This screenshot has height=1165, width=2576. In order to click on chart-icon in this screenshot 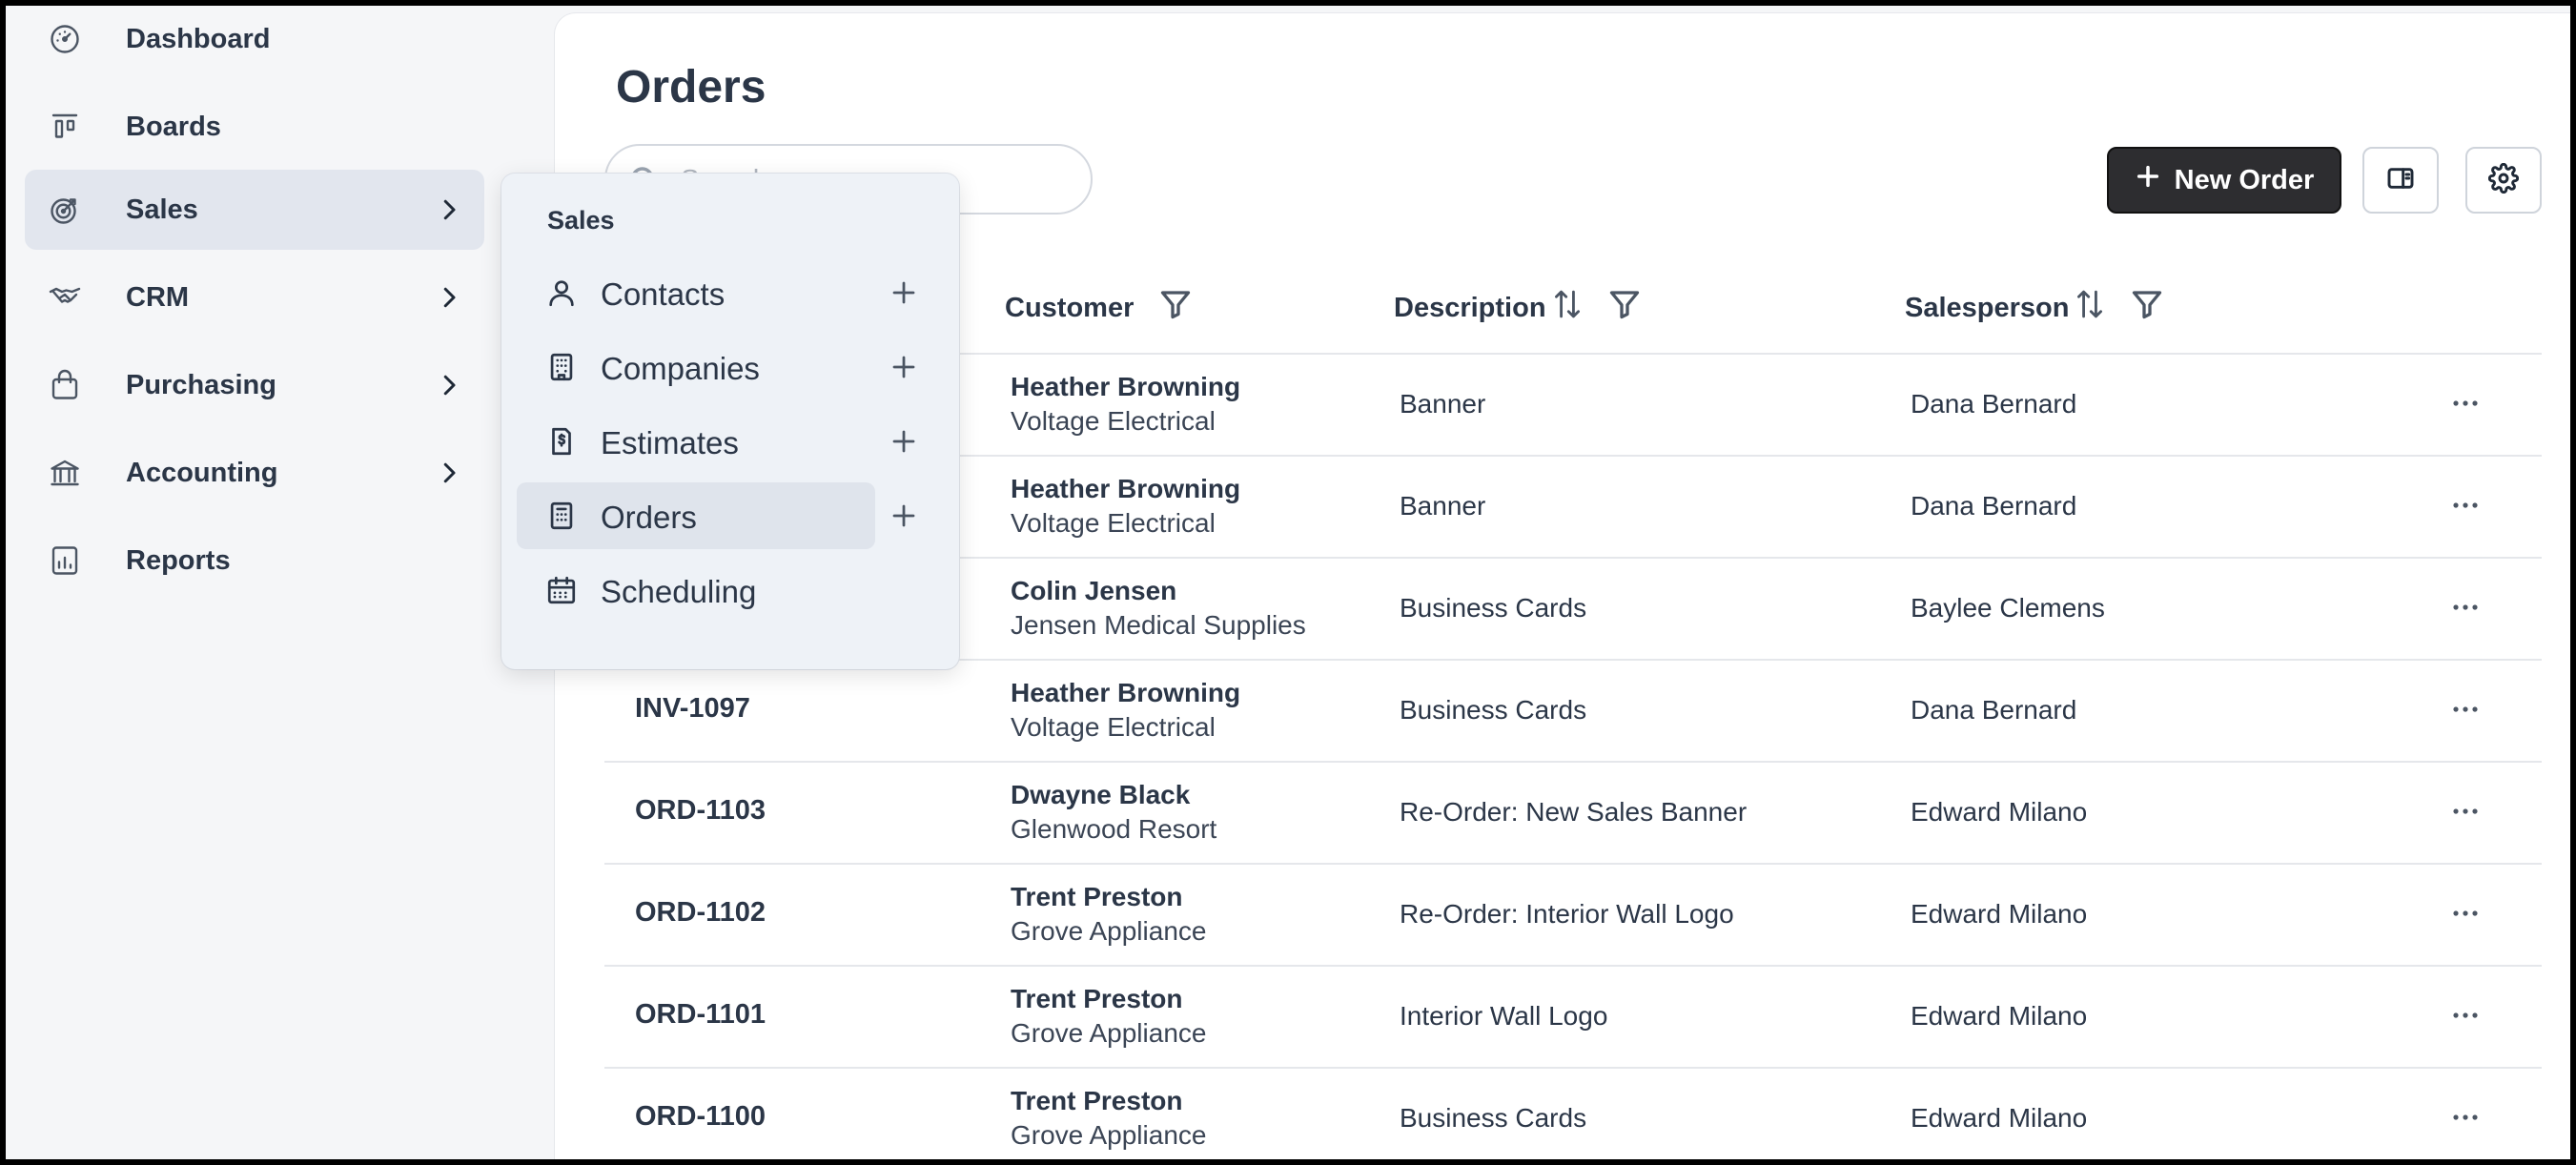, I will do `click(65, 561)`.